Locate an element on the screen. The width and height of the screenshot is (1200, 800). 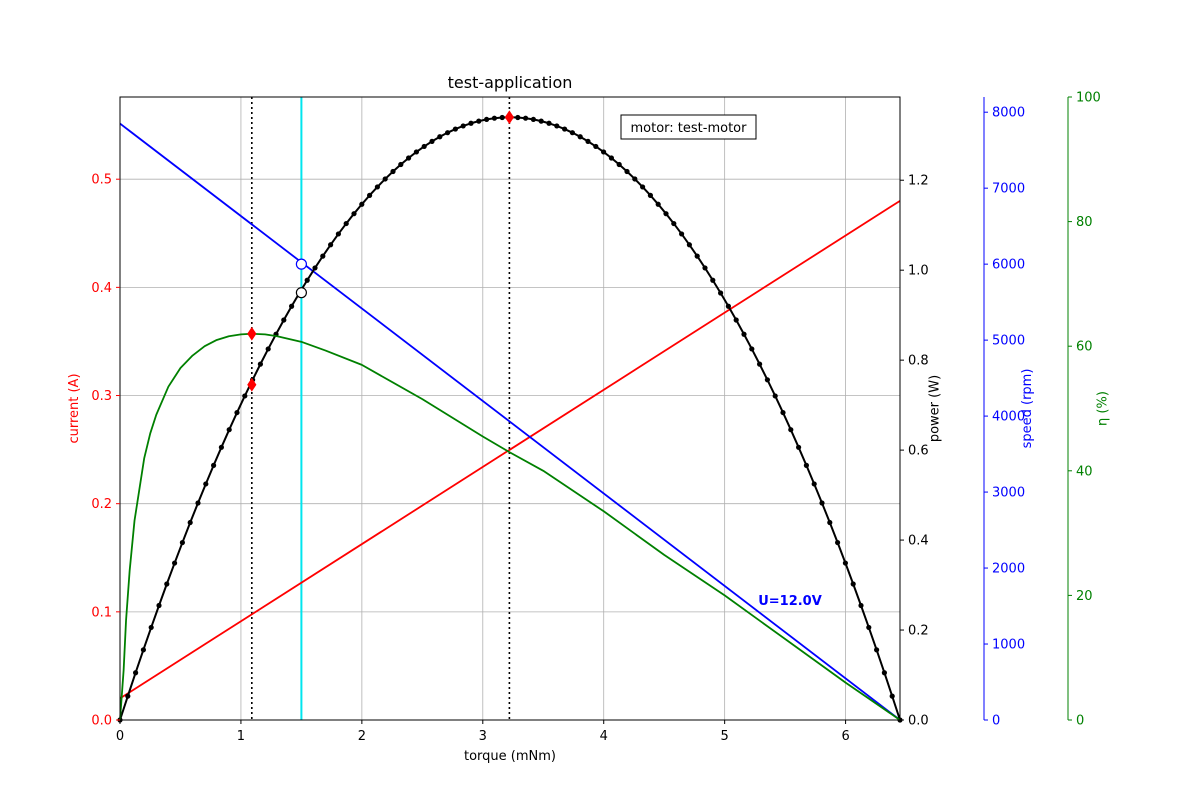
highlight-markers is located at coordinates (380, 251).